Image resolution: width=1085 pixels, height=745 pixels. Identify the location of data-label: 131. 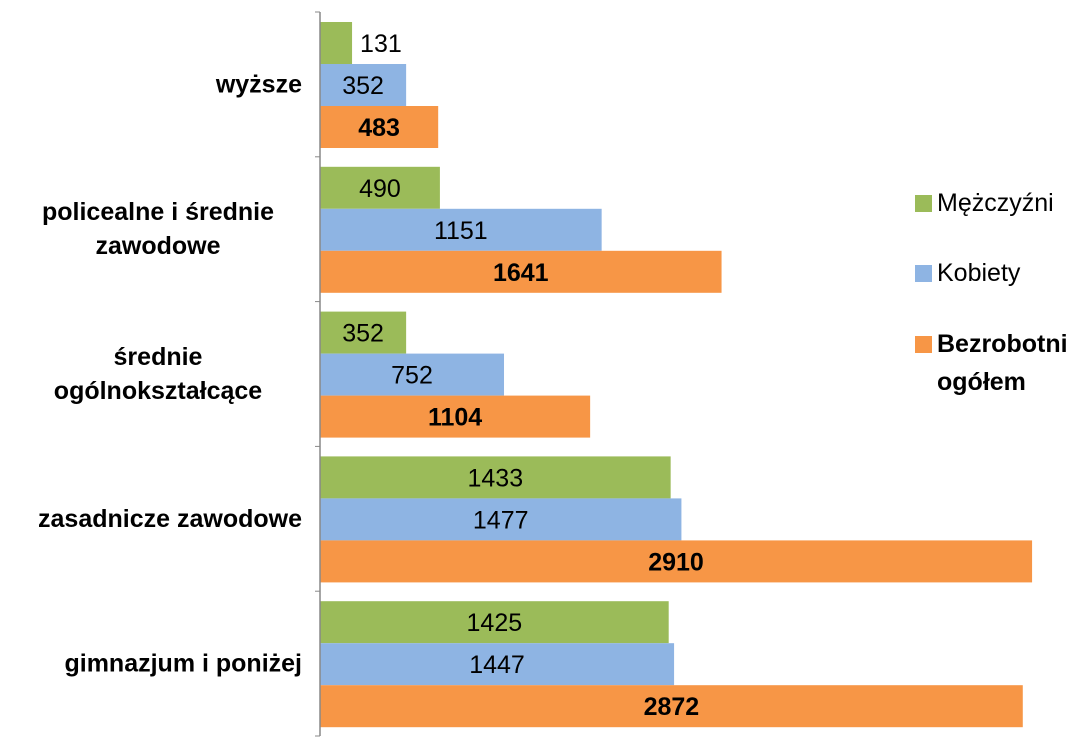
(381, 44).